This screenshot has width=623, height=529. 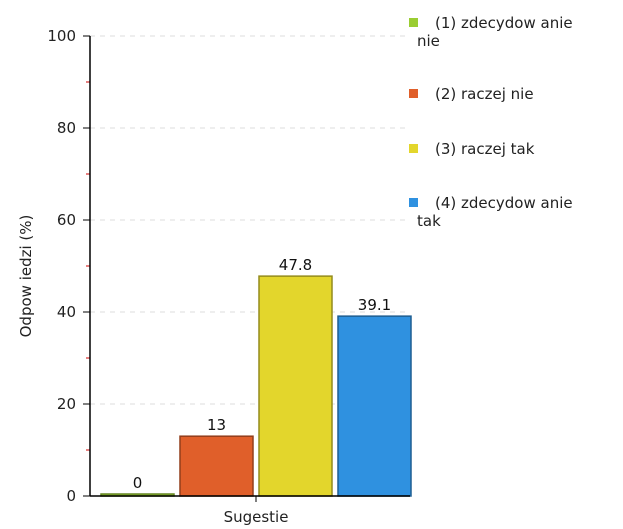 I want to click on data-label: 47.8, so click(x=295, y=265).